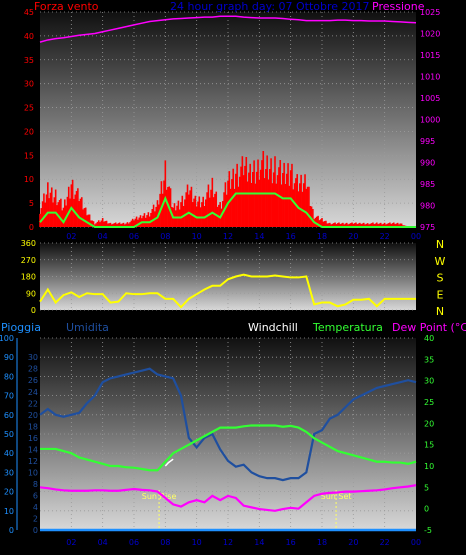  I want to click on wind-y-tick-label: 20, so click(29, 131).